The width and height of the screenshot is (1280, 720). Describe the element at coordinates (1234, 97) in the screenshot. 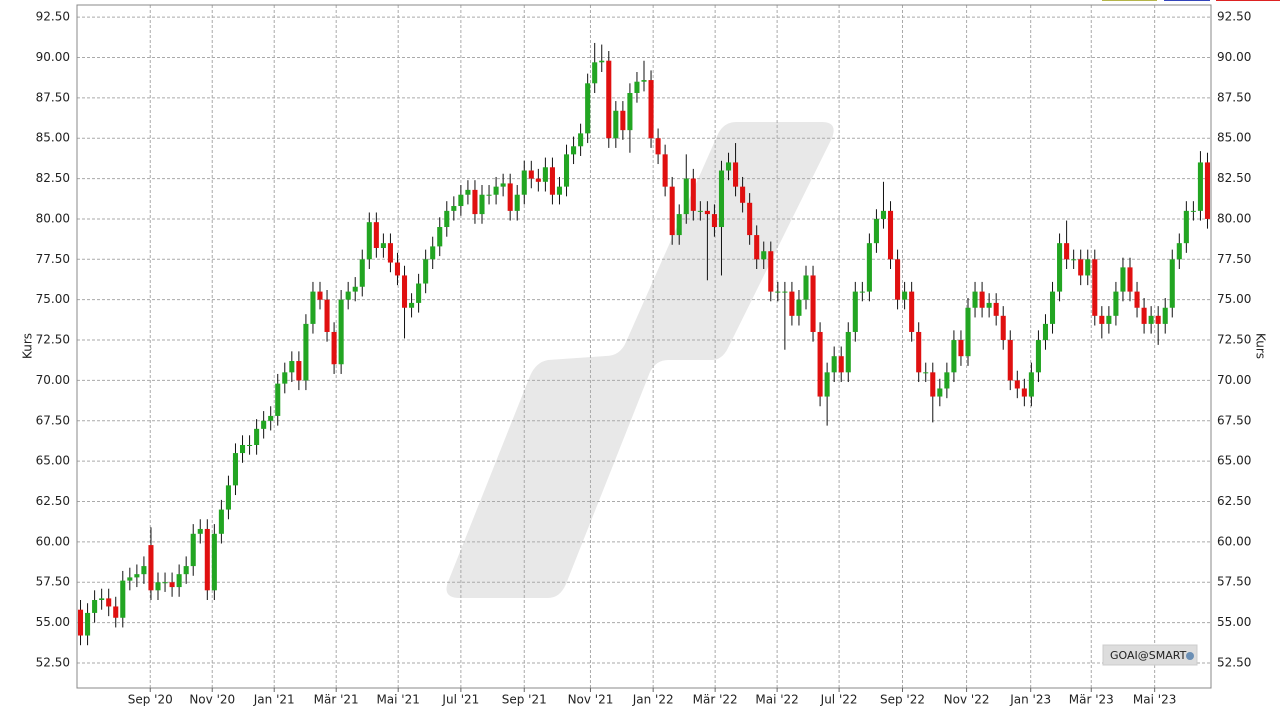

I see `y-tick-label-right: 87.50` at that location.